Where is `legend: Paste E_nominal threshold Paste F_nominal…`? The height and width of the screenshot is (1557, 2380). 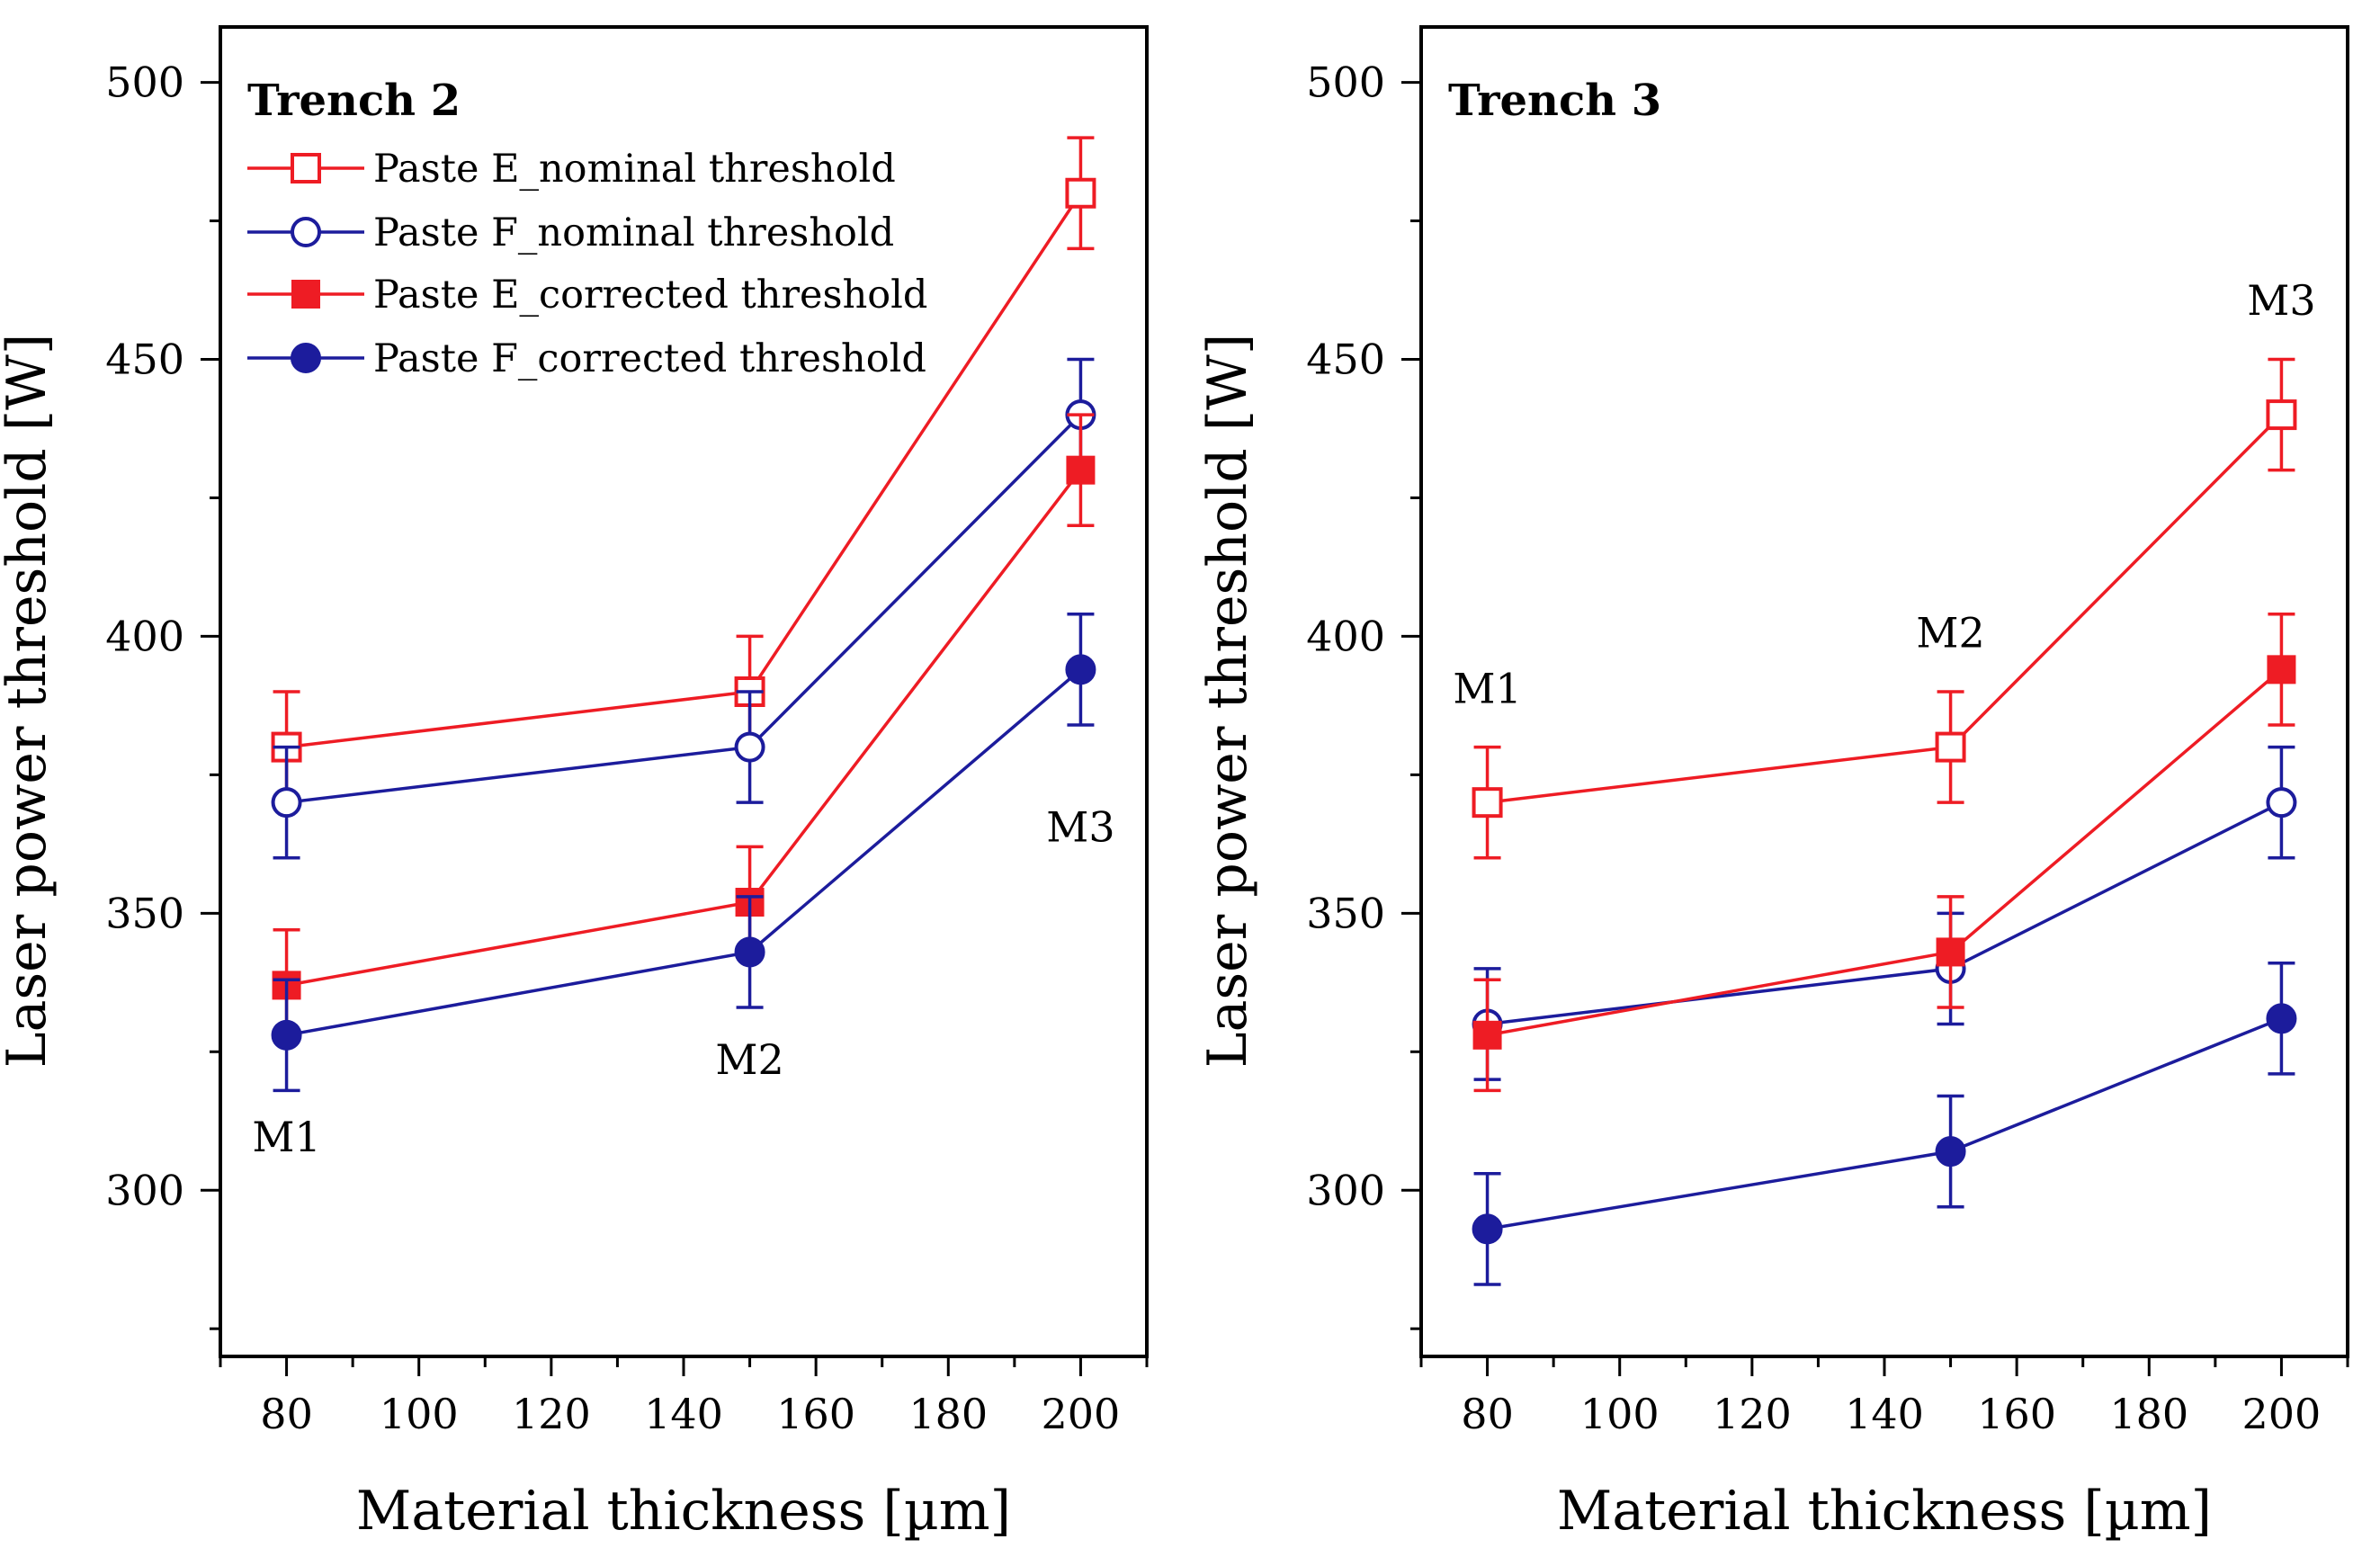
legend: Paste E_nominal threshold Paste F_nominal… is located at coordinates (587, 264).